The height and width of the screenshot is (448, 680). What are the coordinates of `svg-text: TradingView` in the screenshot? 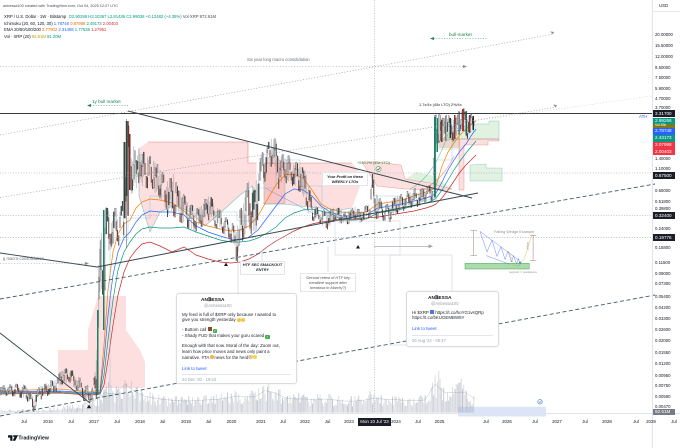 It's located at (33, 439).